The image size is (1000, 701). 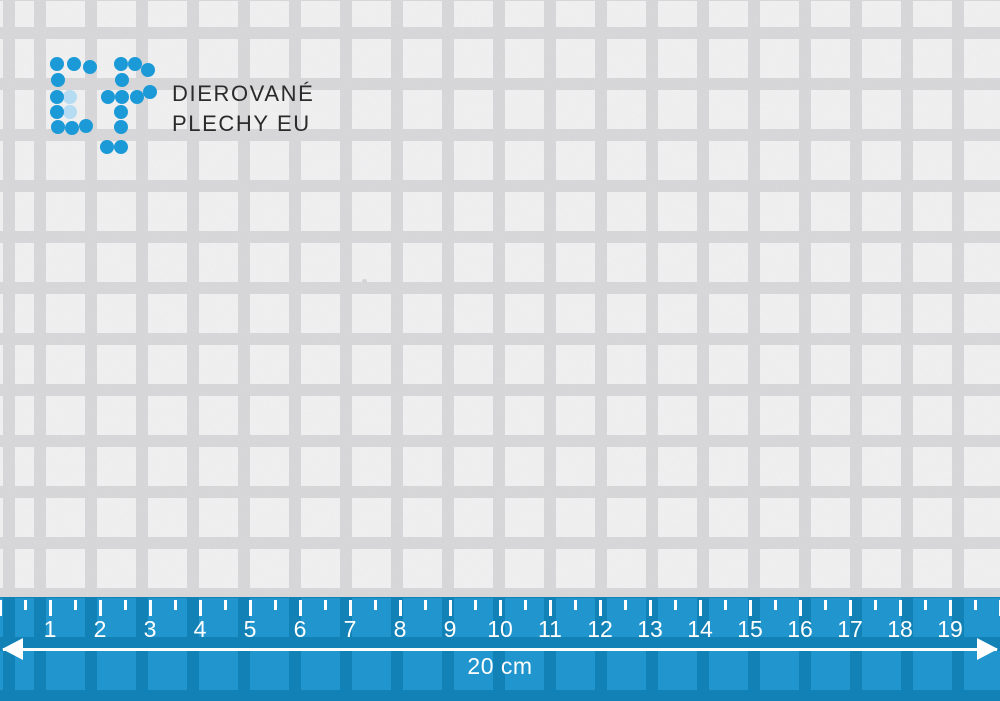 I want to click on ruler-number: 1, so click(x=50, y=629).